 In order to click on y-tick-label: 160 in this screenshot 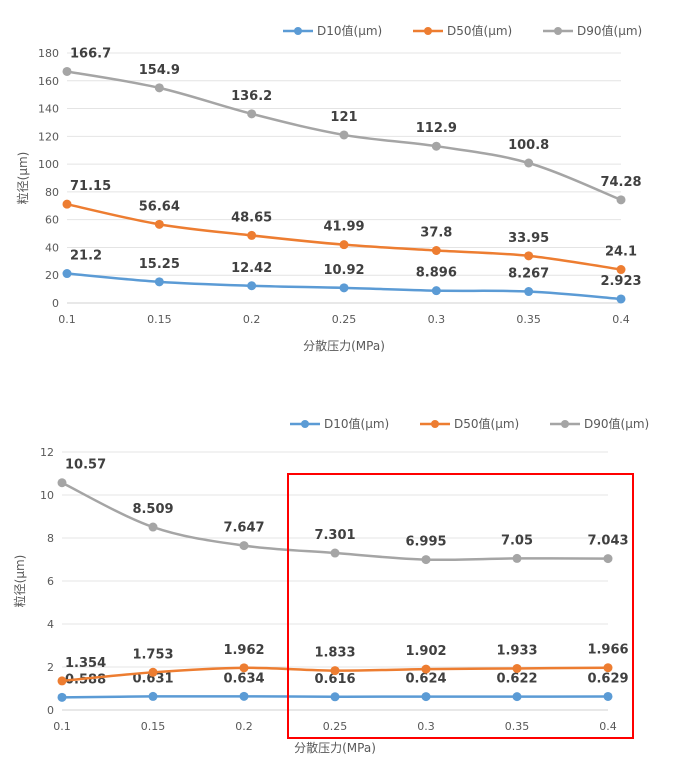, I will do `click(48, 81)`.